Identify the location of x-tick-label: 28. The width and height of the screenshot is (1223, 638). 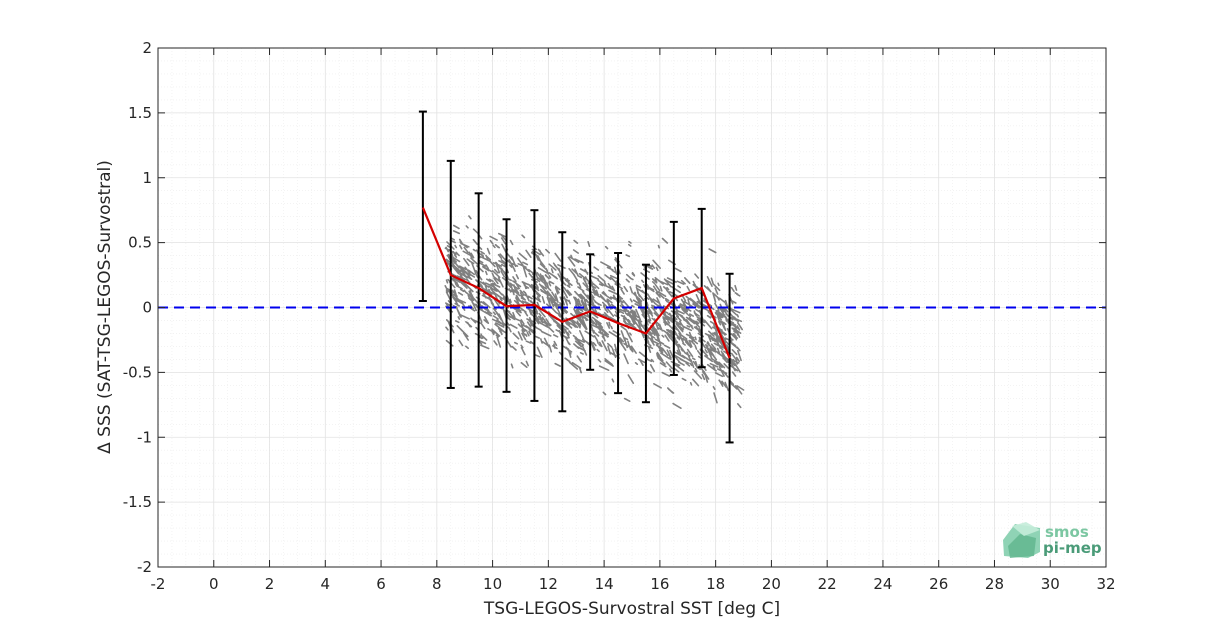
(994, 584).